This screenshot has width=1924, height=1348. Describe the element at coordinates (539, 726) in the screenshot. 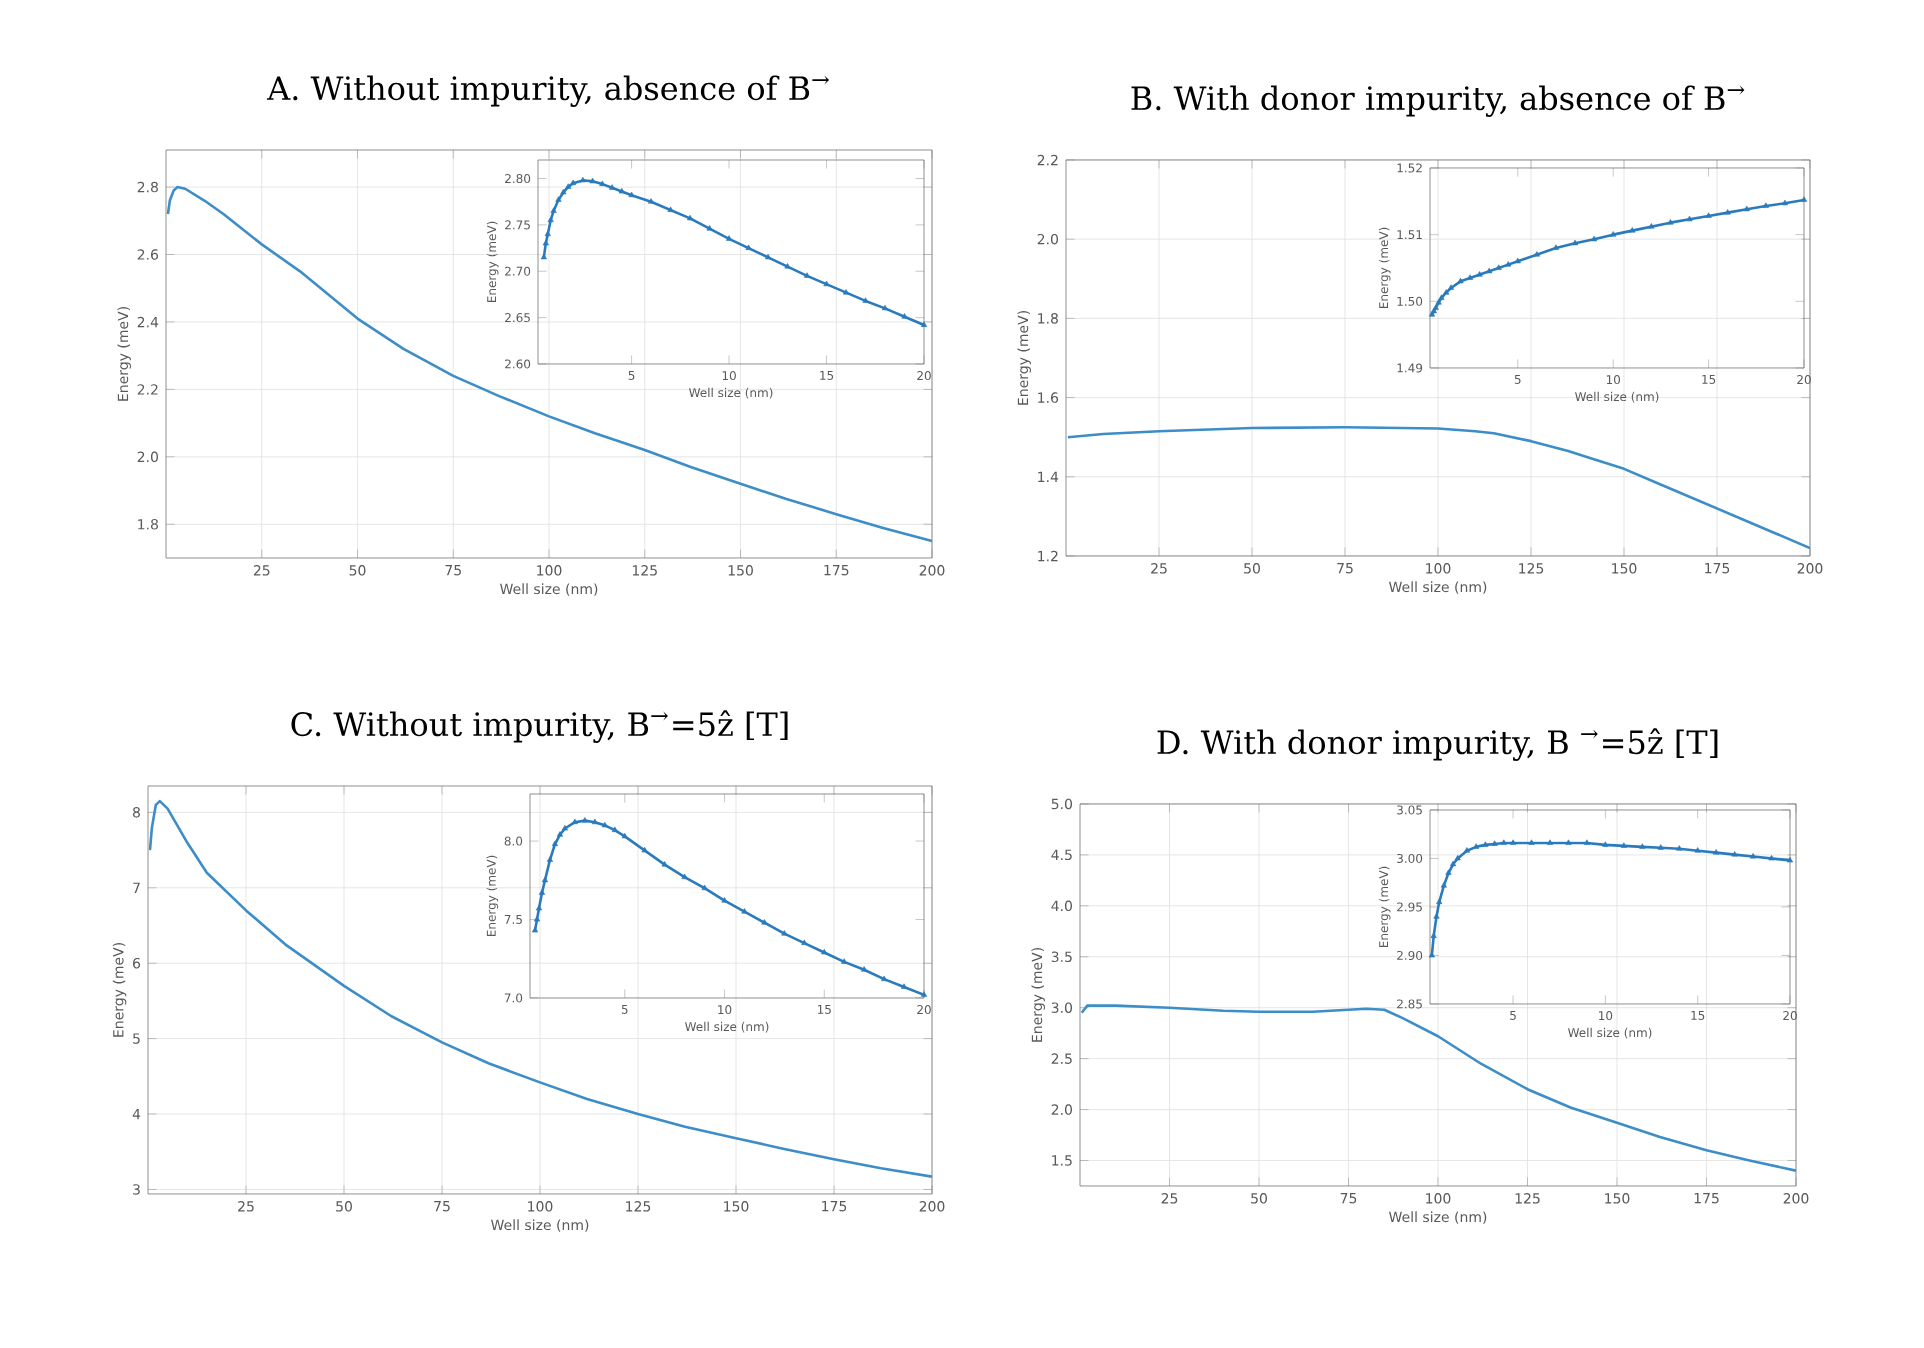

I see `chart-title: C. Without impurity, B$^{→}$=5ẑ [T]` at that location.